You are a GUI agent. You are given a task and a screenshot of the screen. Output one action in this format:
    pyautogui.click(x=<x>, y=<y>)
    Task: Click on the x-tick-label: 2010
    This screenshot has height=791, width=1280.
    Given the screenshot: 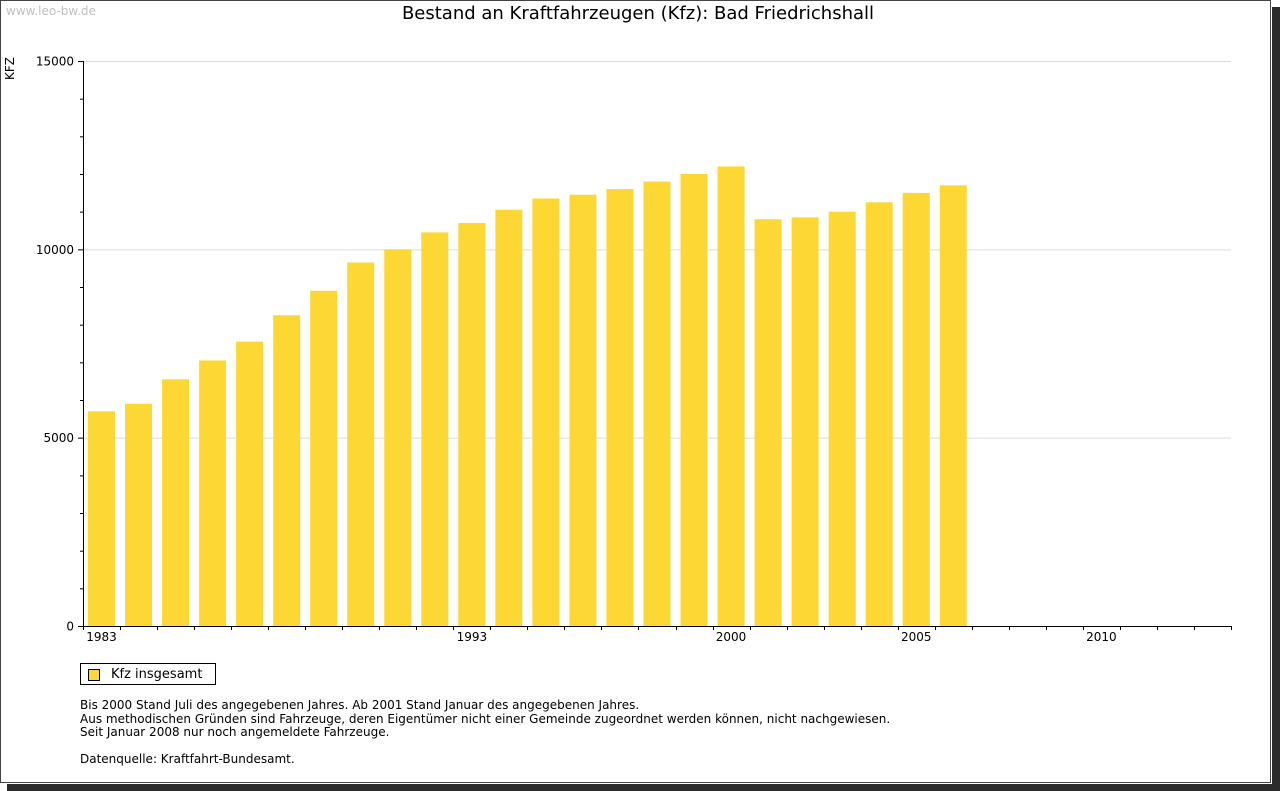 What is the action you would take?
    pyautogui.click(x=1101, y=637)
    